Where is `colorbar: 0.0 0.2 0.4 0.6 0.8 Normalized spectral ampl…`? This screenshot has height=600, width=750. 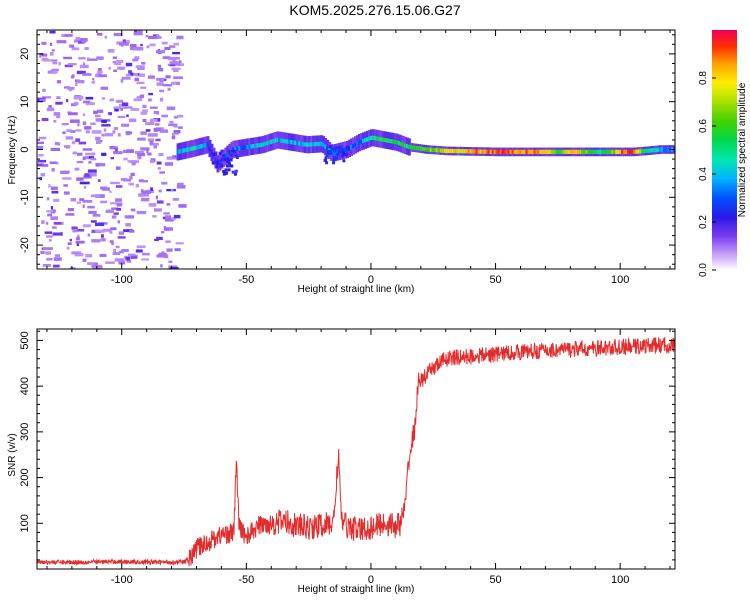 colorbar: 0.0 0.2 0.4 0.6 0.8 Normalized spectral ampl… is located at coordinates (723, 153).